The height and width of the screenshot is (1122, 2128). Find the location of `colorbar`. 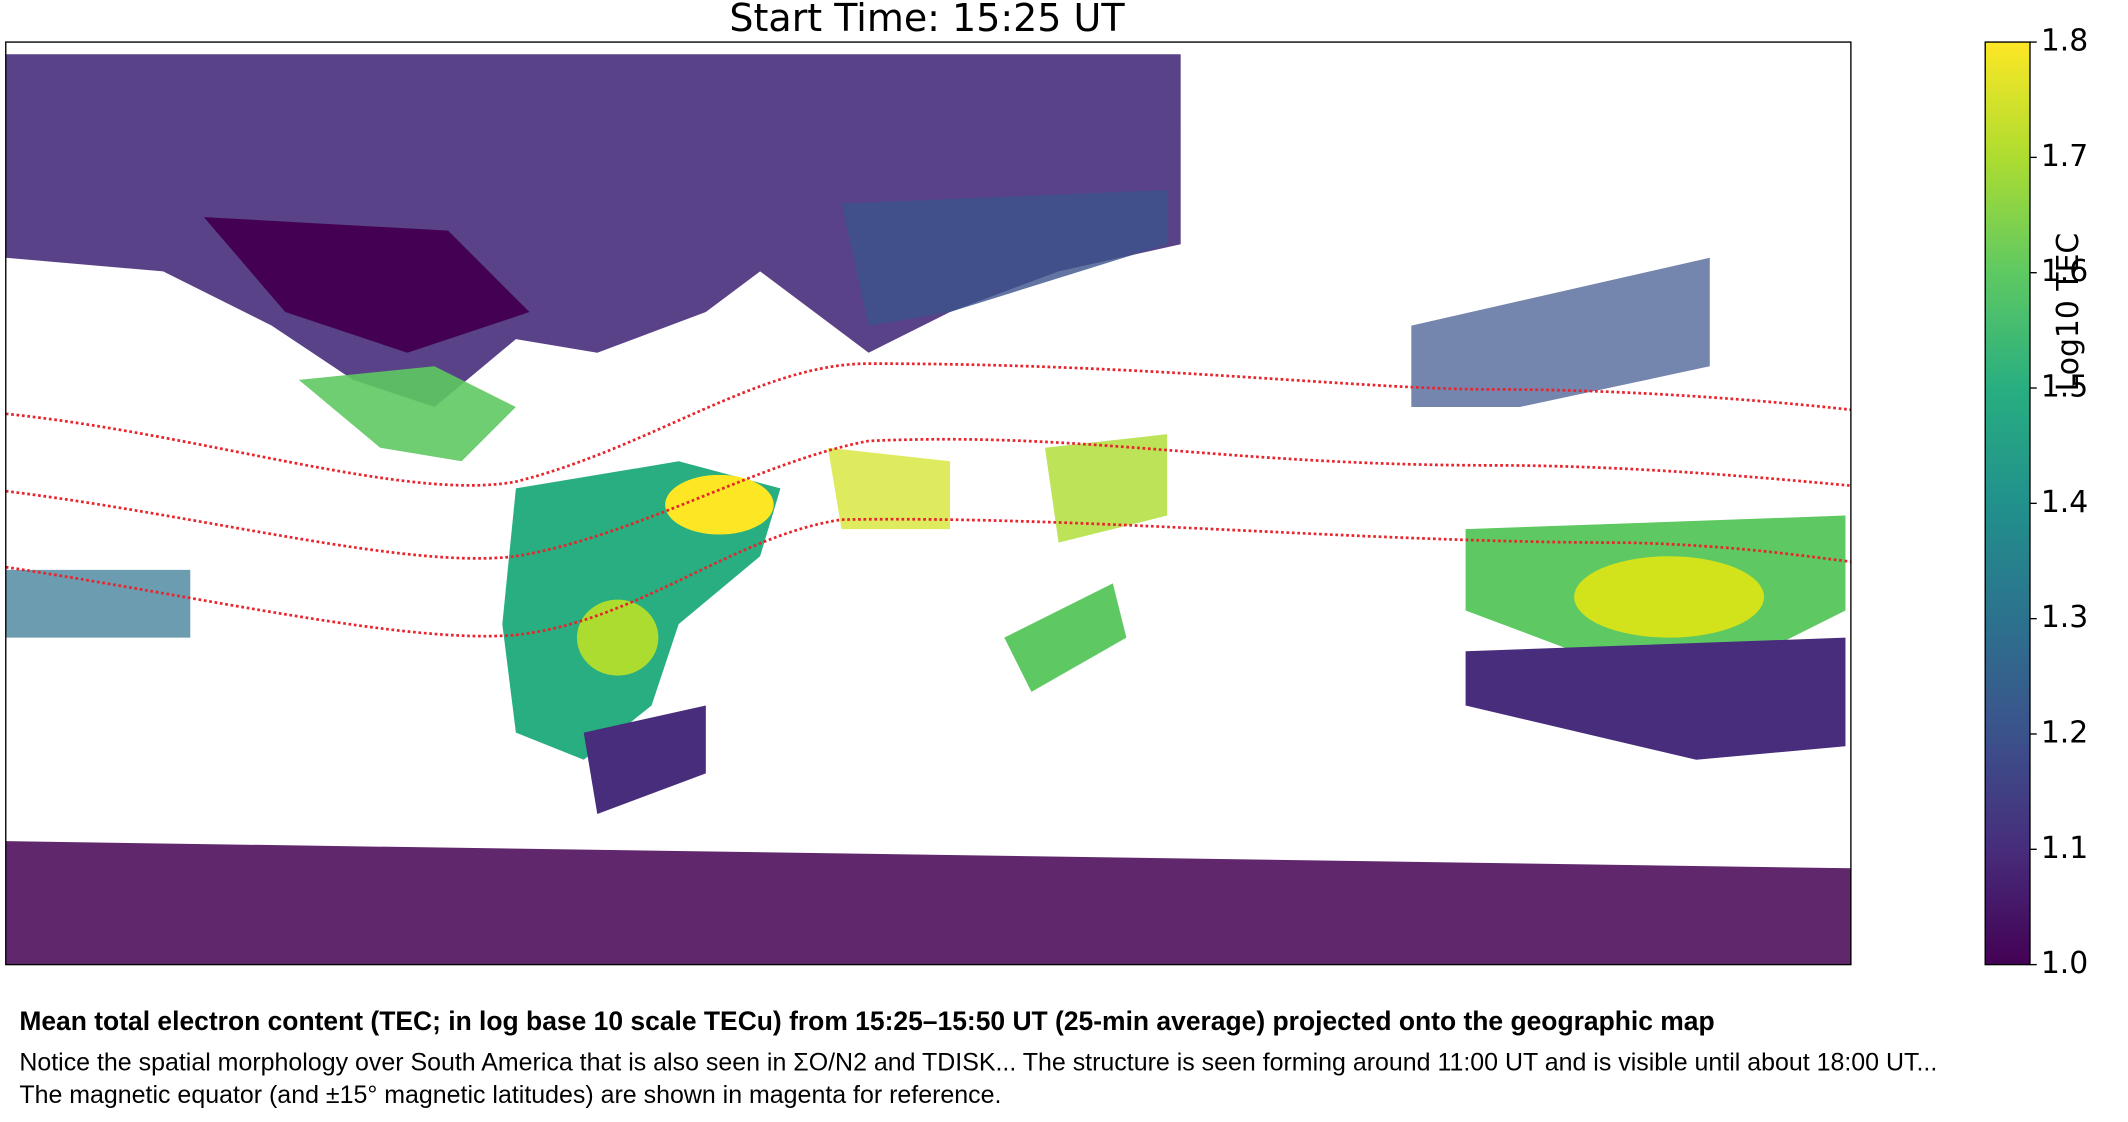

colorbar is located at coordinates (2007, 503).